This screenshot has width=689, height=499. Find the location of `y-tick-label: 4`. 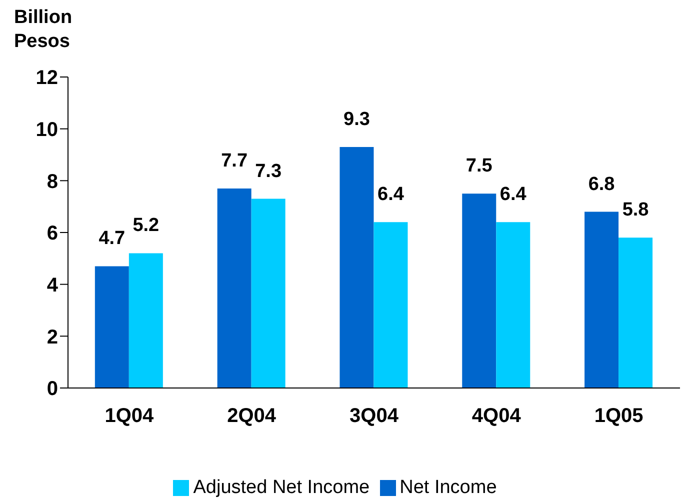

y-tick-label: 4 is located at coordinates (52, 285).